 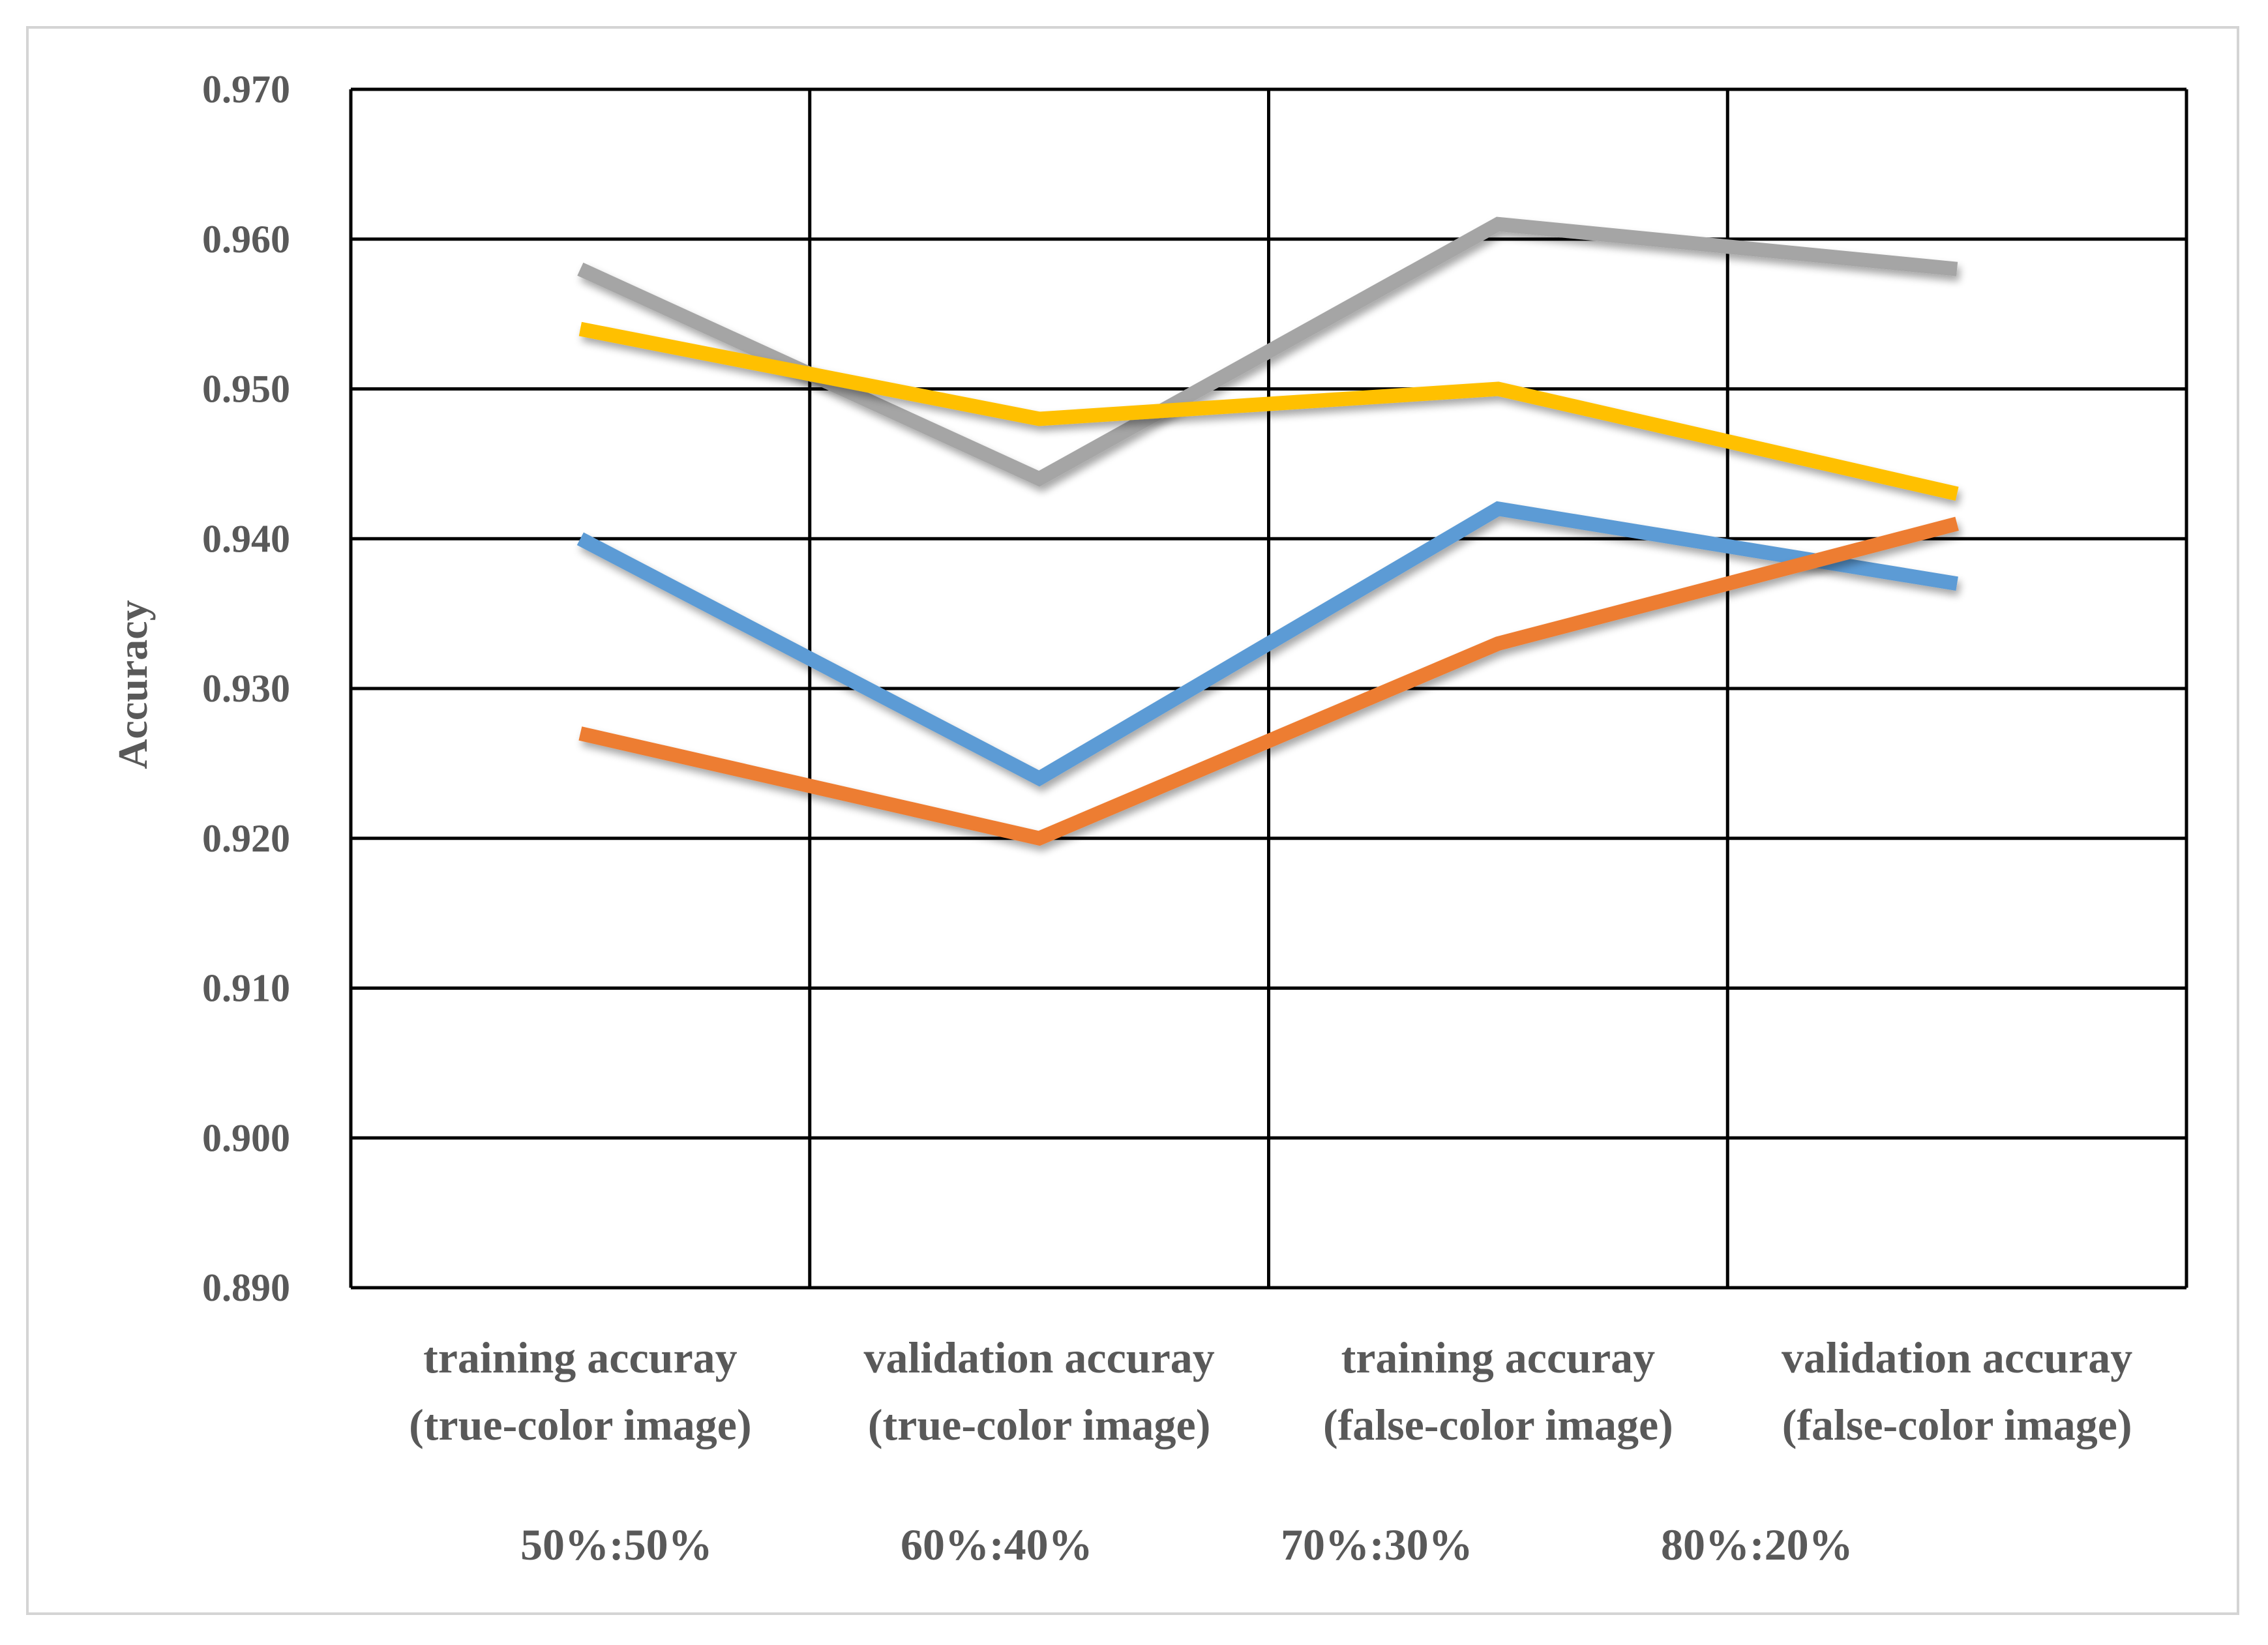 What do you see at coordinates (246, 390) in the screenshot?
I see `y-tick-label: 0.950` at bounding box center [246, 390].